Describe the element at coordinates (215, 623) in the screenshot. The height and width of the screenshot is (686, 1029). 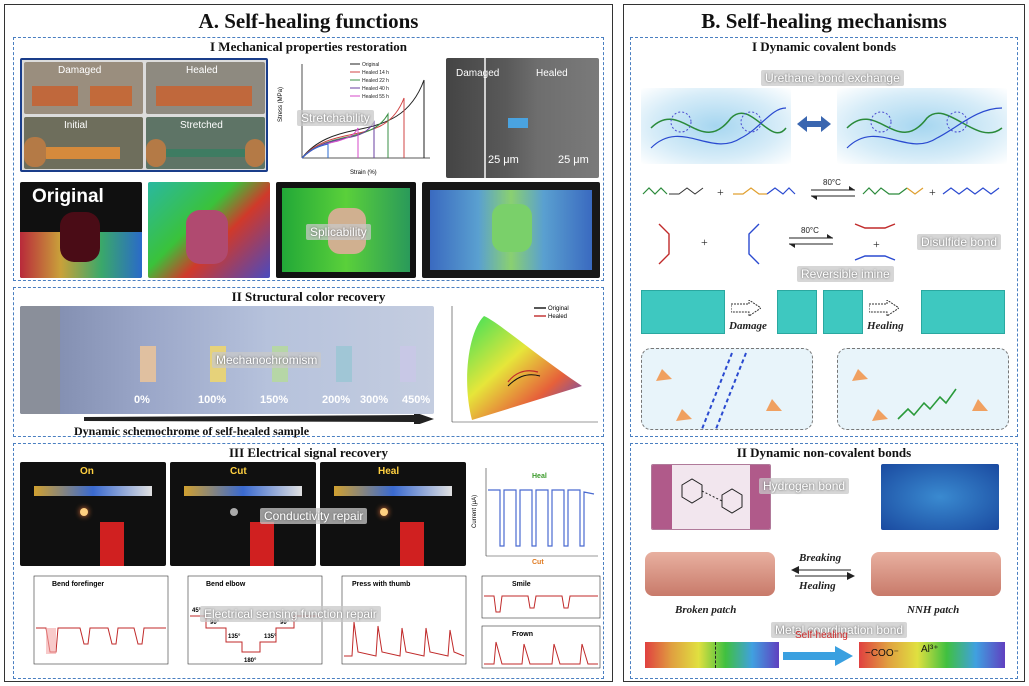
I see `angle-90: 90°` at that location.